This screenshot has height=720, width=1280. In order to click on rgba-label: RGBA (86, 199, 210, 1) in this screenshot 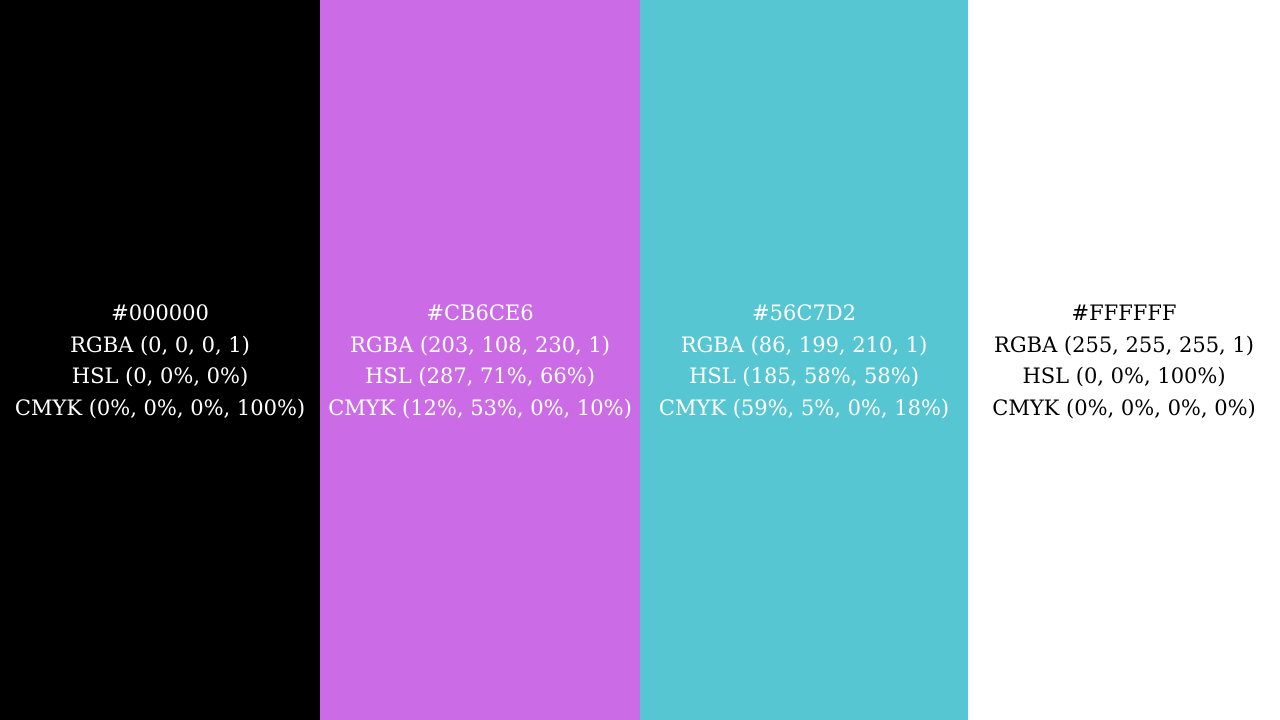, I will do `click(804, 344)`.